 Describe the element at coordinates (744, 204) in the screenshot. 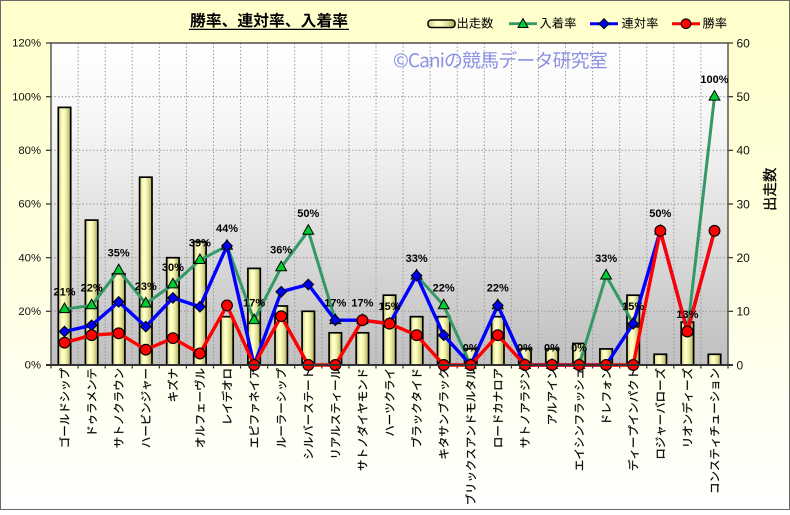

I see `svg-text: 30` at that location.